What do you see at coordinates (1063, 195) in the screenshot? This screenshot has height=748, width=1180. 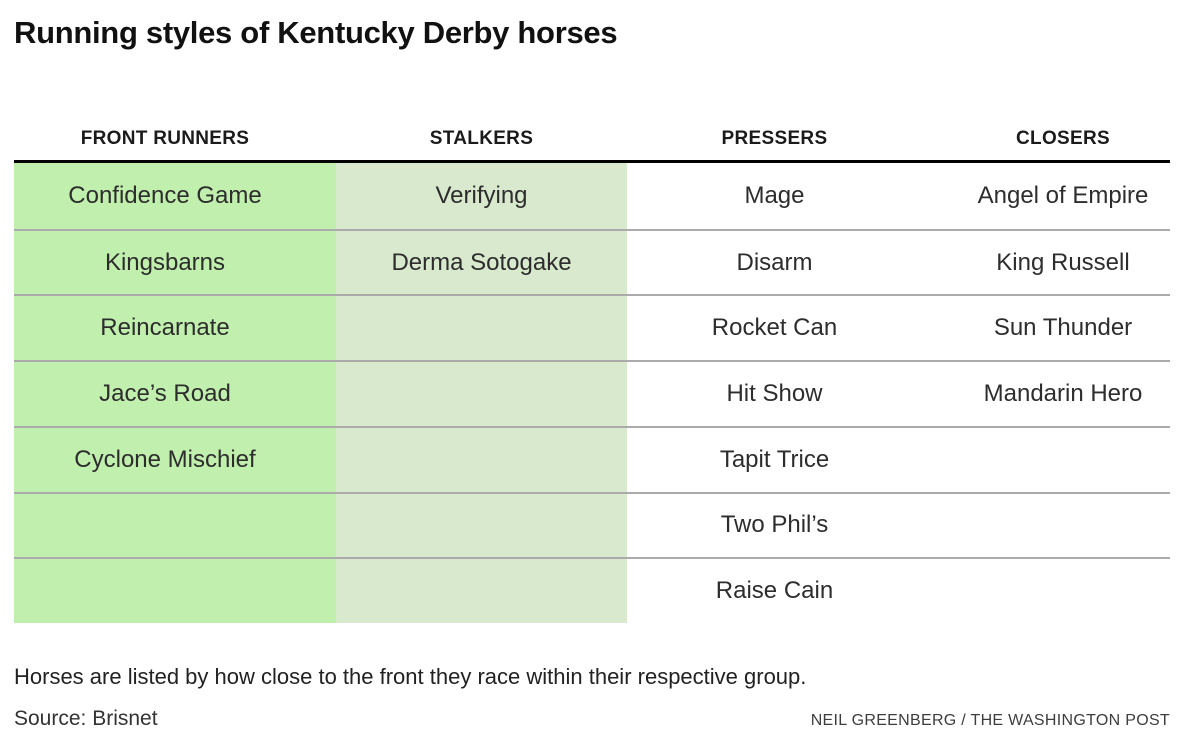 I see `table-cell: Angel of Empire` at bounding box center [1063, 195].